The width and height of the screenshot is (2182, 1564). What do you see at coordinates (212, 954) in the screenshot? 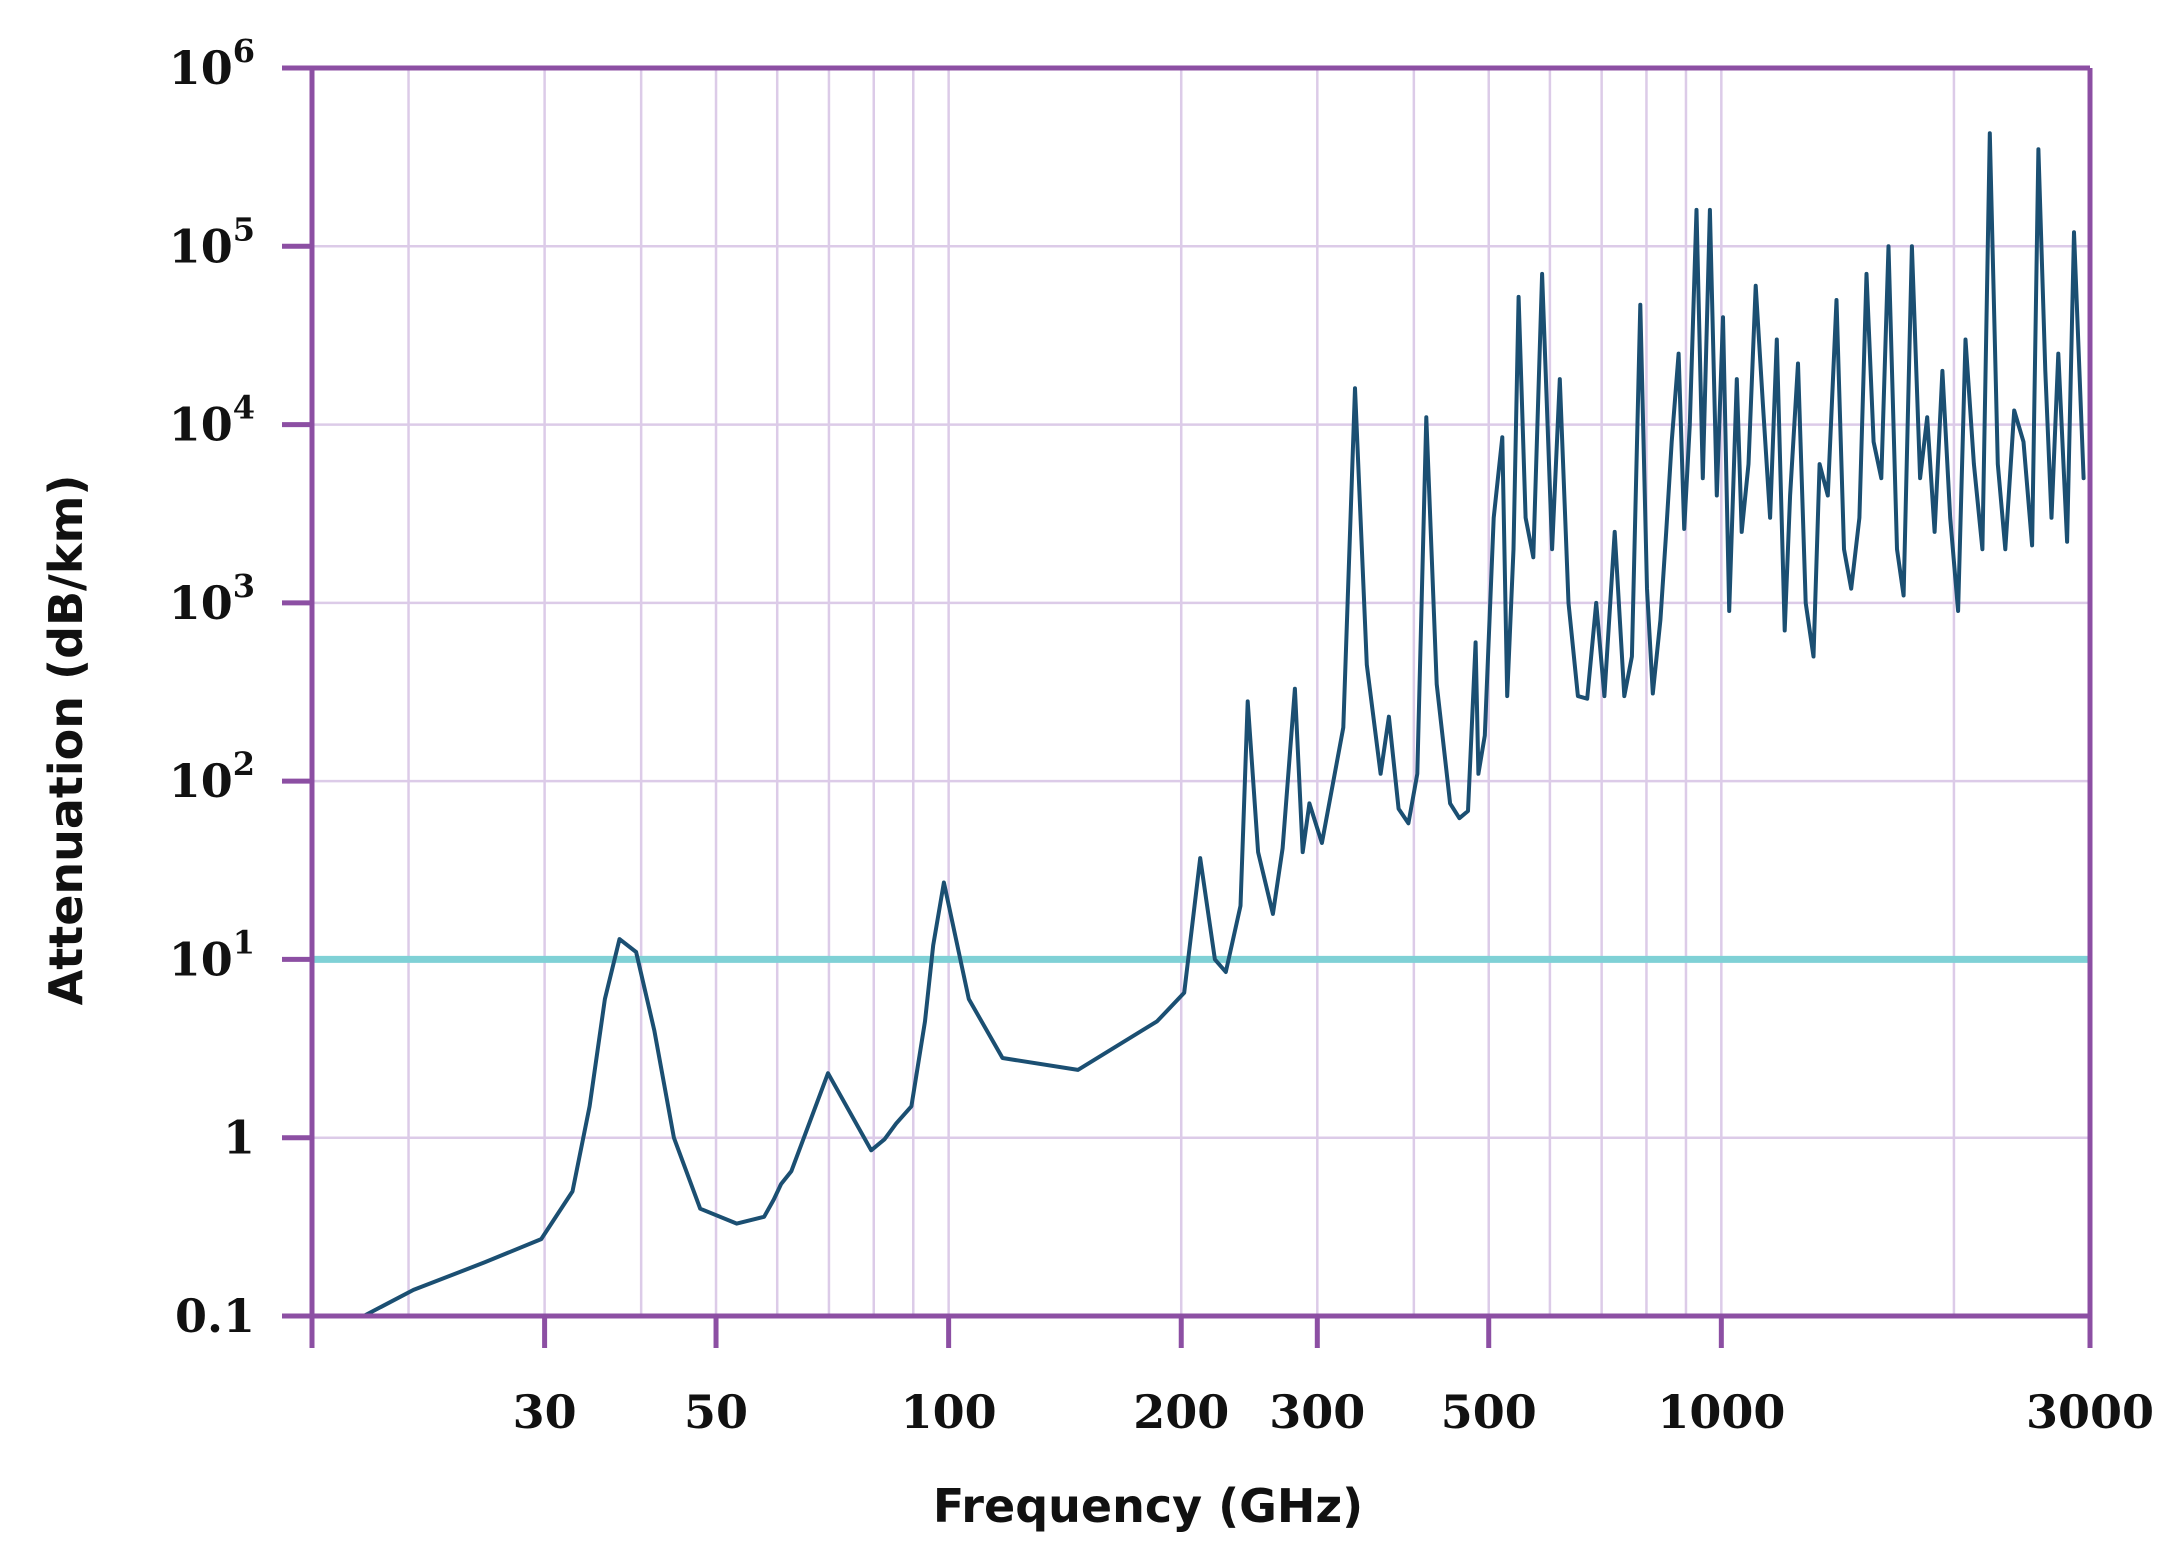
I see `y-tick-label: 10¹` at bounding box center [212, 954].